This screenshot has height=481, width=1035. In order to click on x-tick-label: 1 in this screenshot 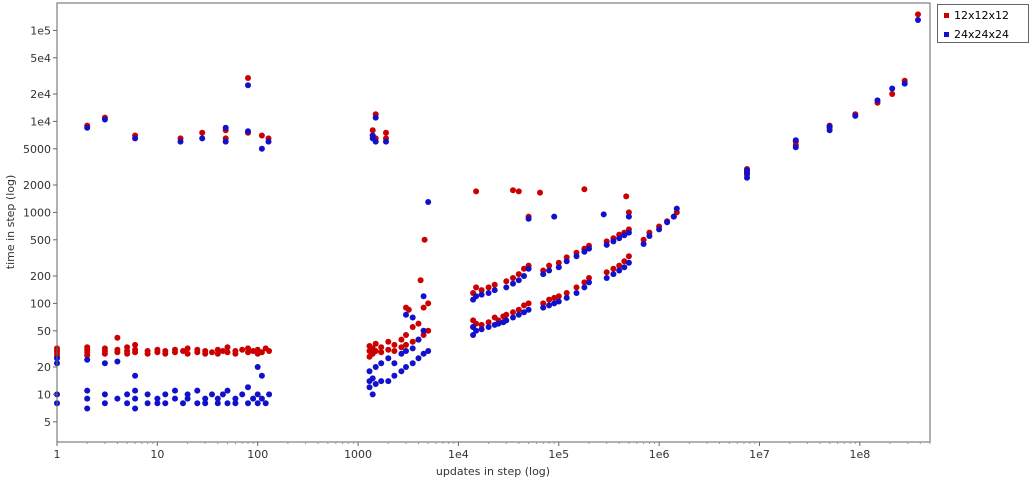, I will do `click(57, 454)`.